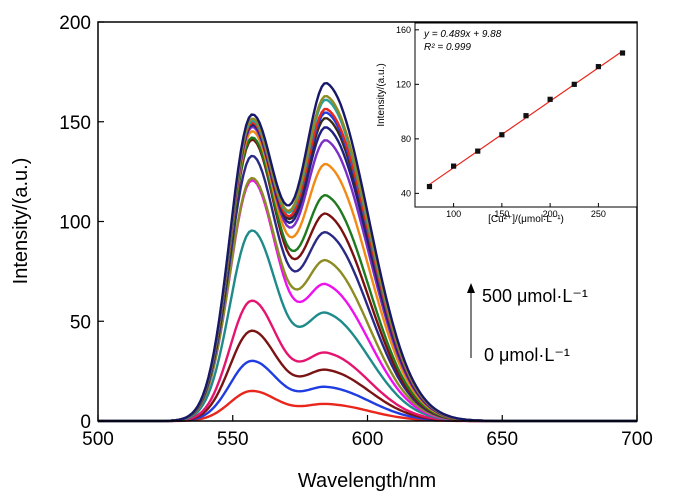 The width and height of the screenshot is (700, 501). What do you see at coordinates (550, 214) in the screenshot?
I see `inset-x-tick-label: 200` at bounding box center [550, 214].